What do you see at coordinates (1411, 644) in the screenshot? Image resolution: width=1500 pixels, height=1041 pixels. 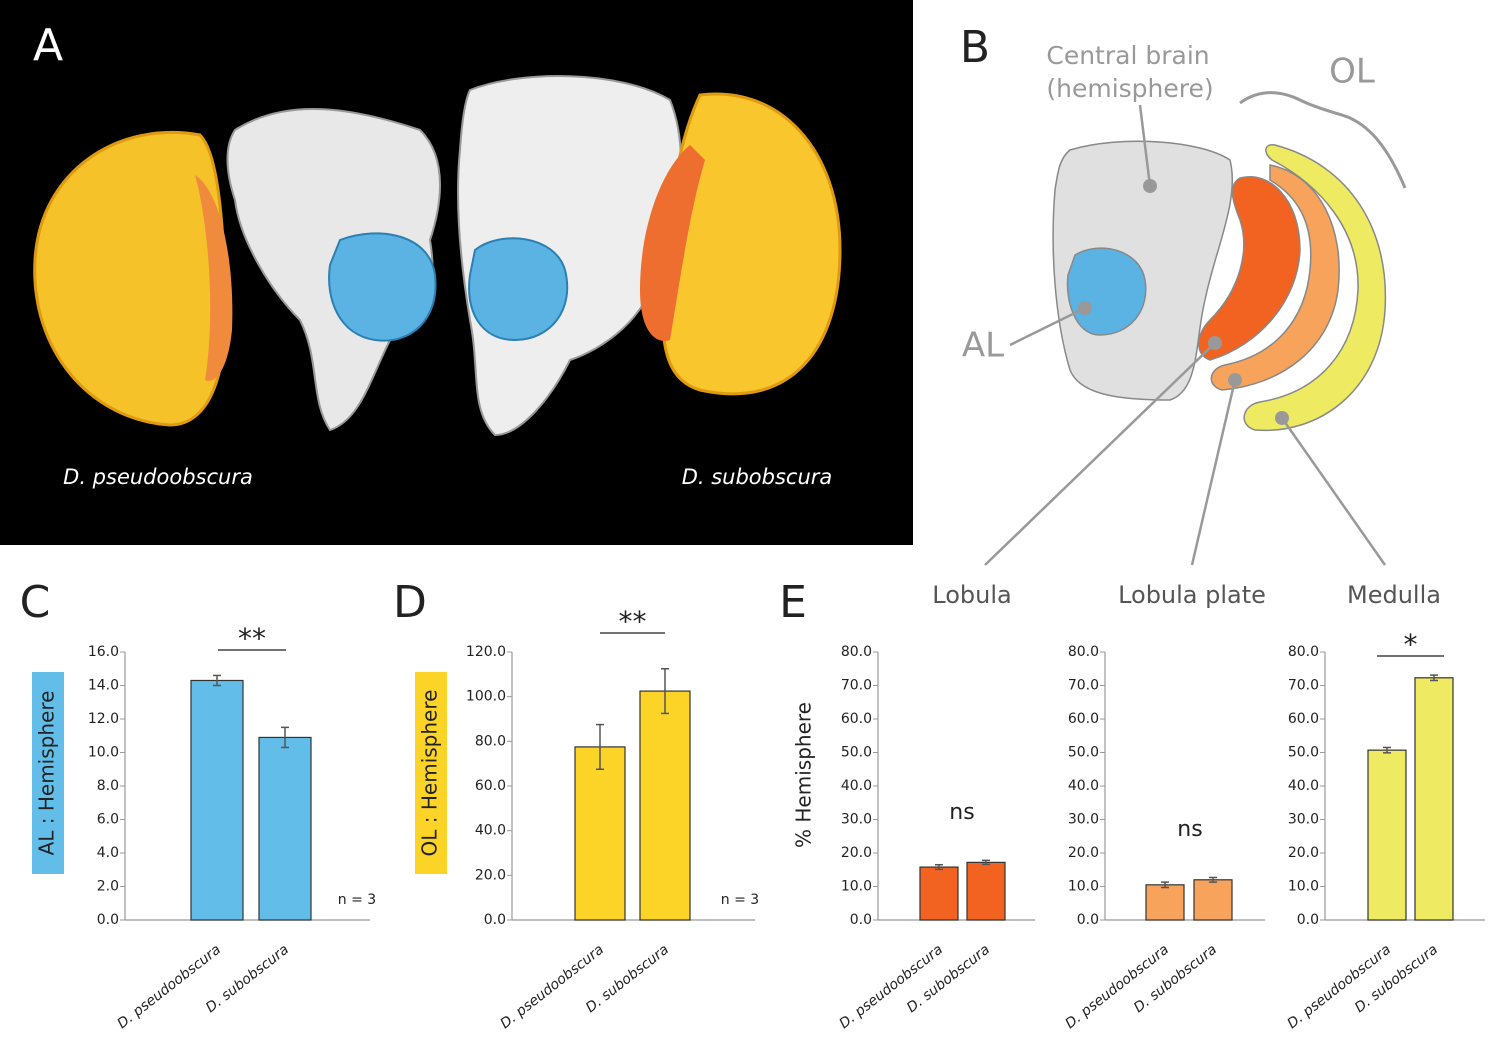 I see `significance-label: *` at bounding box center [1411, 644].